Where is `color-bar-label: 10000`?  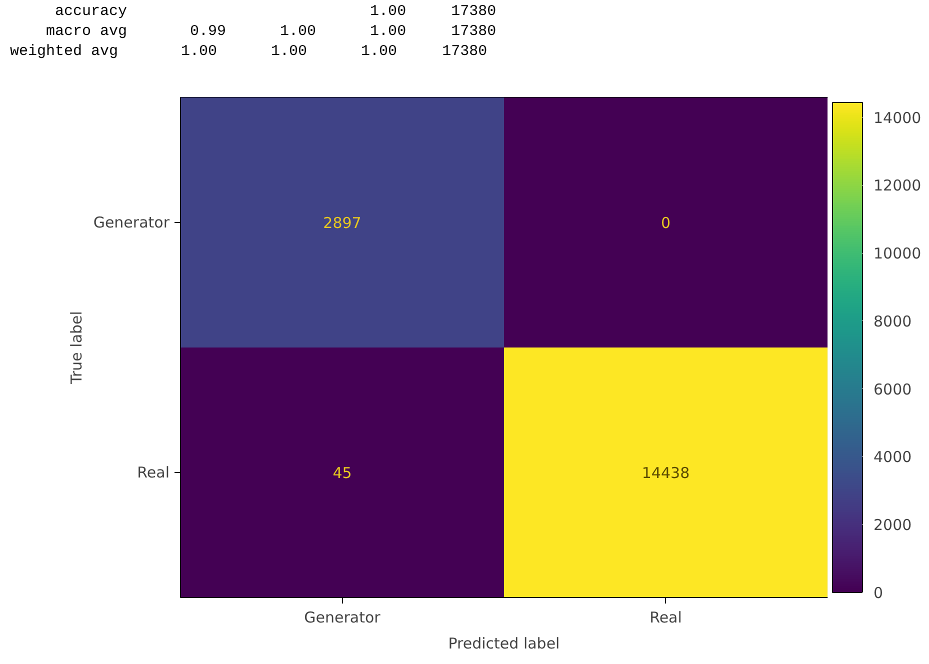
color-bar-label: 10000 is located at coordinates (898, 253).